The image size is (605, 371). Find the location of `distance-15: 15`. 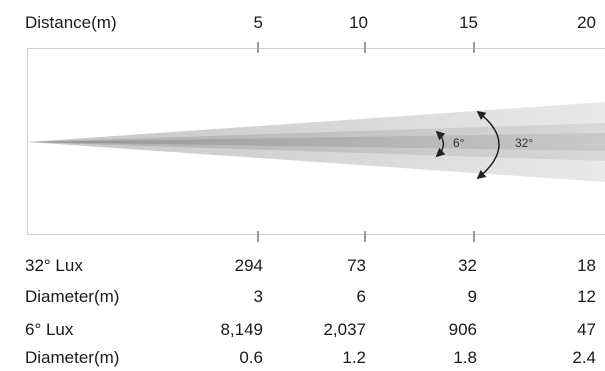

distance-15: 15 is located at coordinates (468, 22).